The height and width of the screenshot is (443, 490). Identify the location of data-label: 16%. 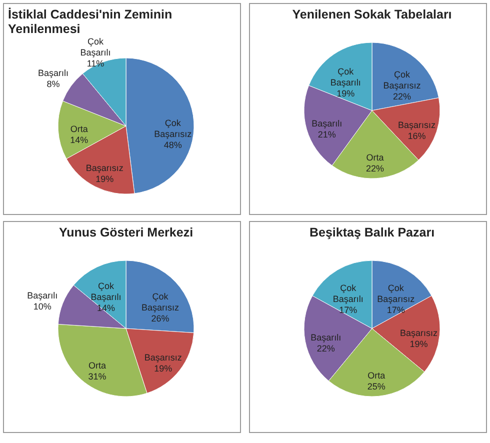
(417, 136).